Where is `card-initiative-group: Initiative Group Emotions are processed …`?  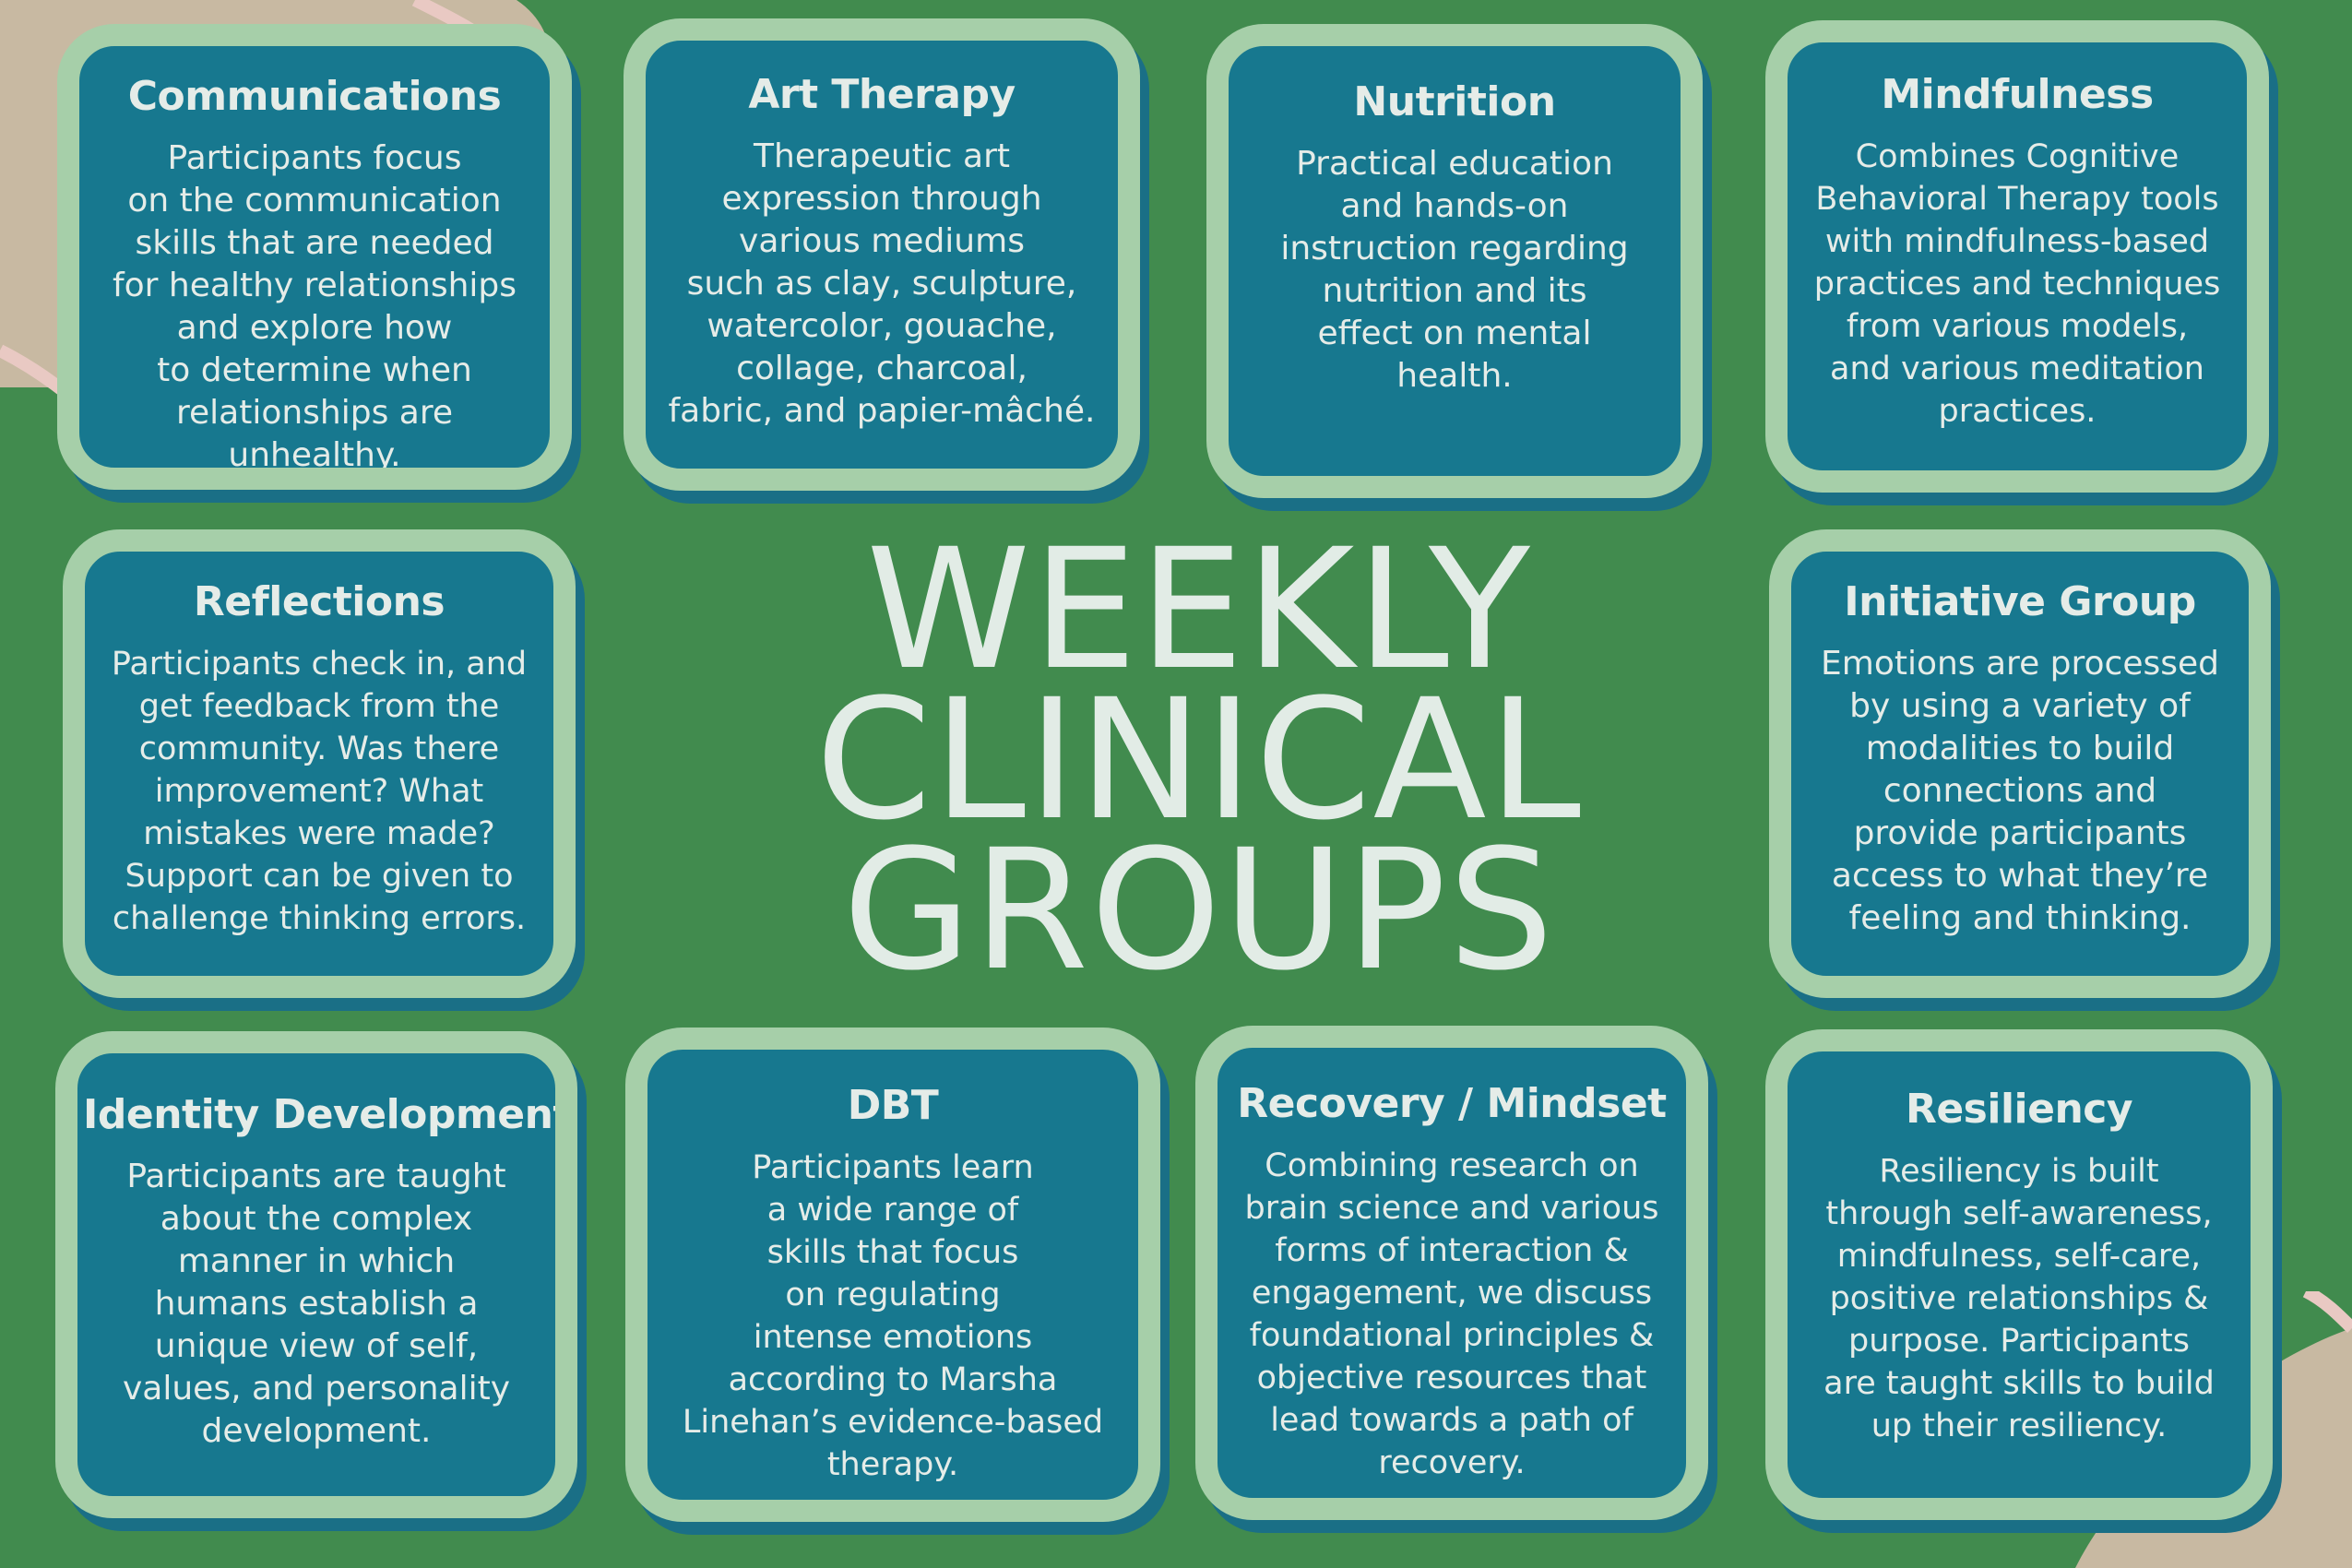 card-initiative-group: Initiative Group Emotions are processed … is located at coordinates (2020, 763).